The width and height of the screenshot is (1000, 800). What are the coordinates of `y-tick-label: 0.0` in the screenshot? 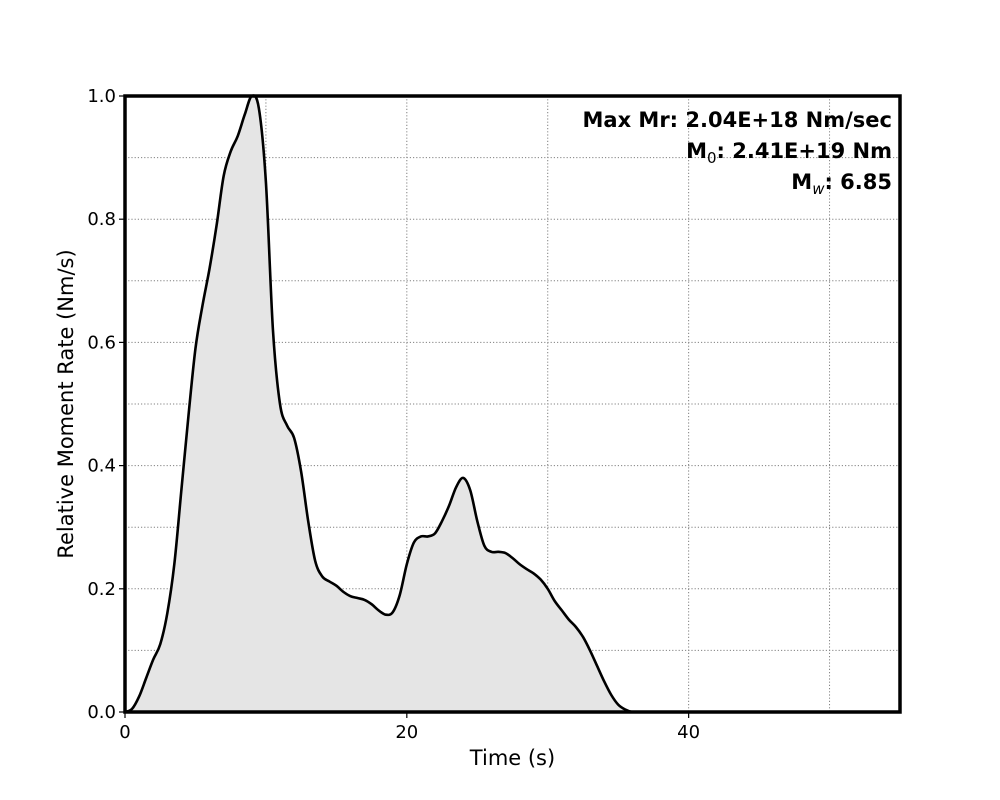 It's located at (101, 712).